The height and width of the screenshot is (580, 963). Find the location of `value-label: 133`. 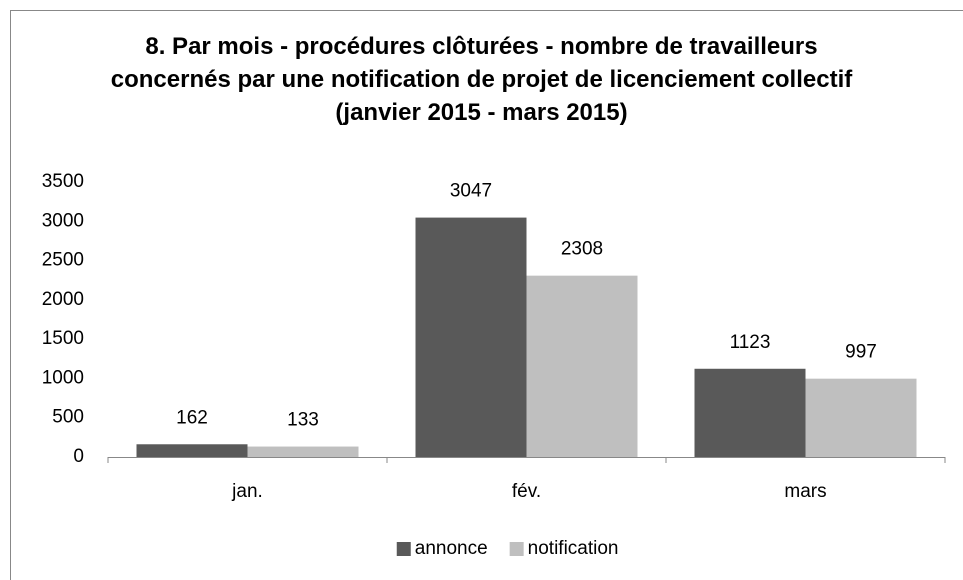

value-label: 133 is located at coordinates (303, 420).